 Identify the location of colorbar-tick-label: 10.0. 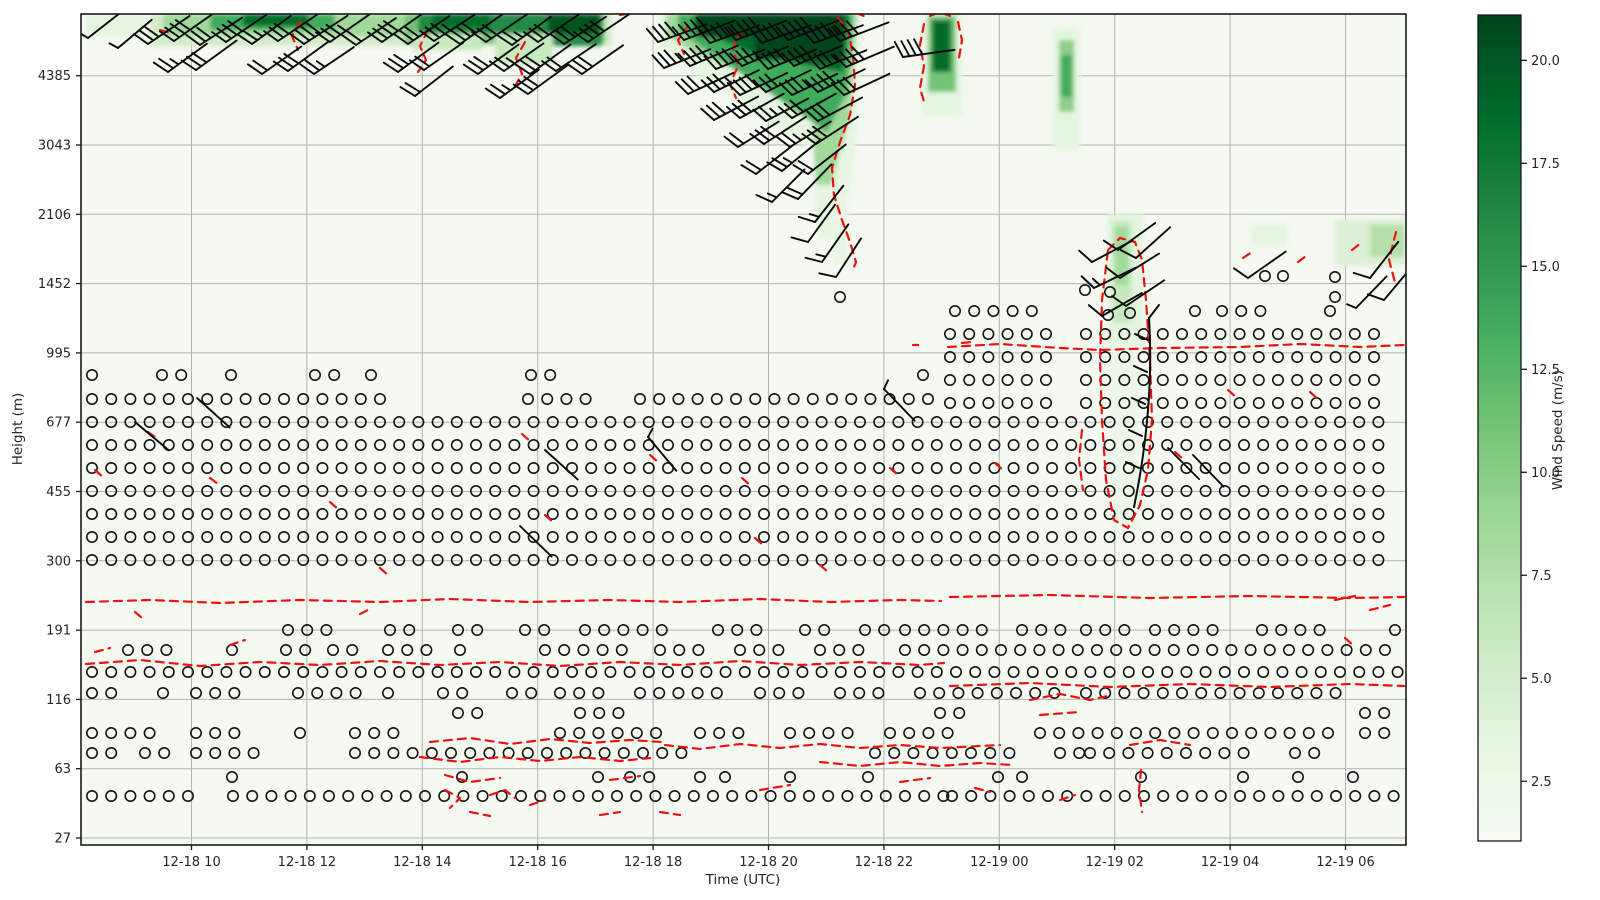
(1545, 473).